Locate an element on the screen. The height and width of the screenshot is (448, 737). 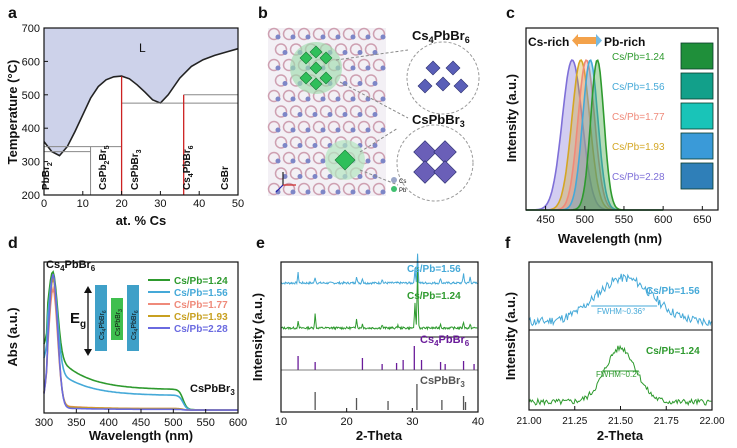
e-label-cspbbr3: CsPbBr3 is located at coordinates (442, 382).